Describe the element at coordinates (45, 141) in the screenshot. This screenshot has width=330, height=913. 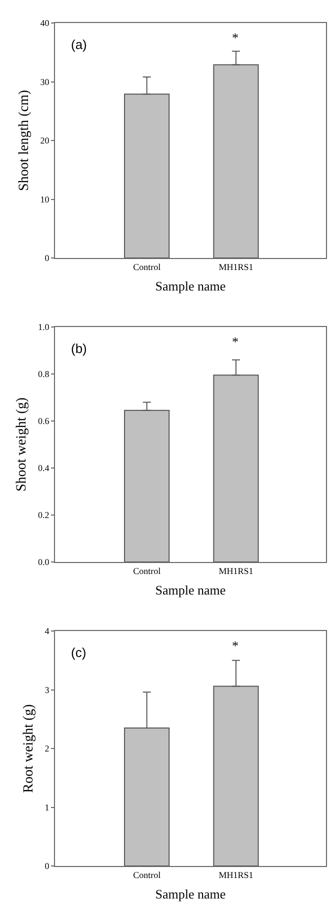
I see `y-tick-label: 20` at that location.